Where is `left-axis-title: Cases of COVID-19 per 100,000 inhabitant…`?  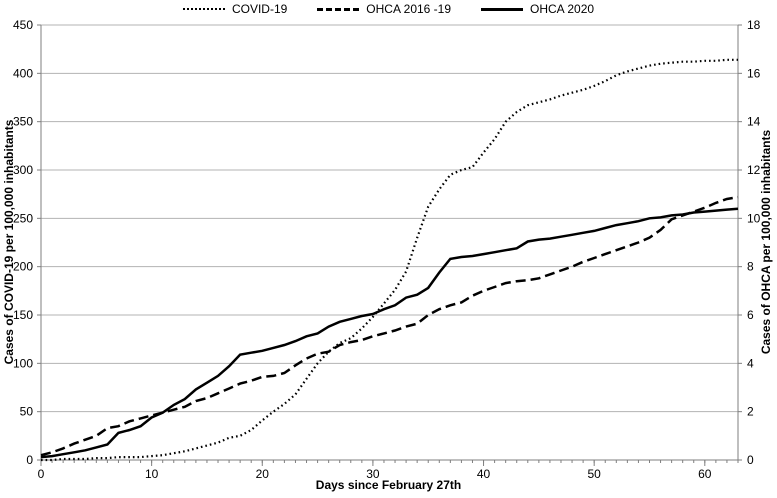 left-axis-title: Cases of COVID-19 per 100,000 inhabitant… is located at coordinates (9, 242).